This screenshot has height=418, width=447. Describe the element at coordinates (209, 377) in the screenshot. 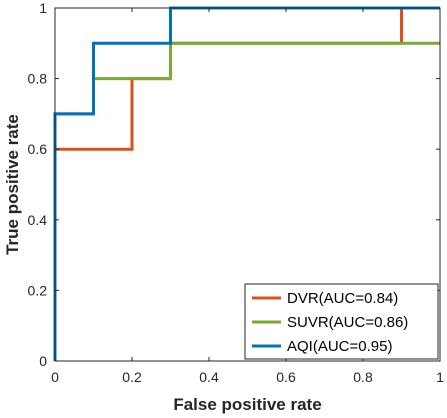

I see `x-tick-label: 0.4` at that location.